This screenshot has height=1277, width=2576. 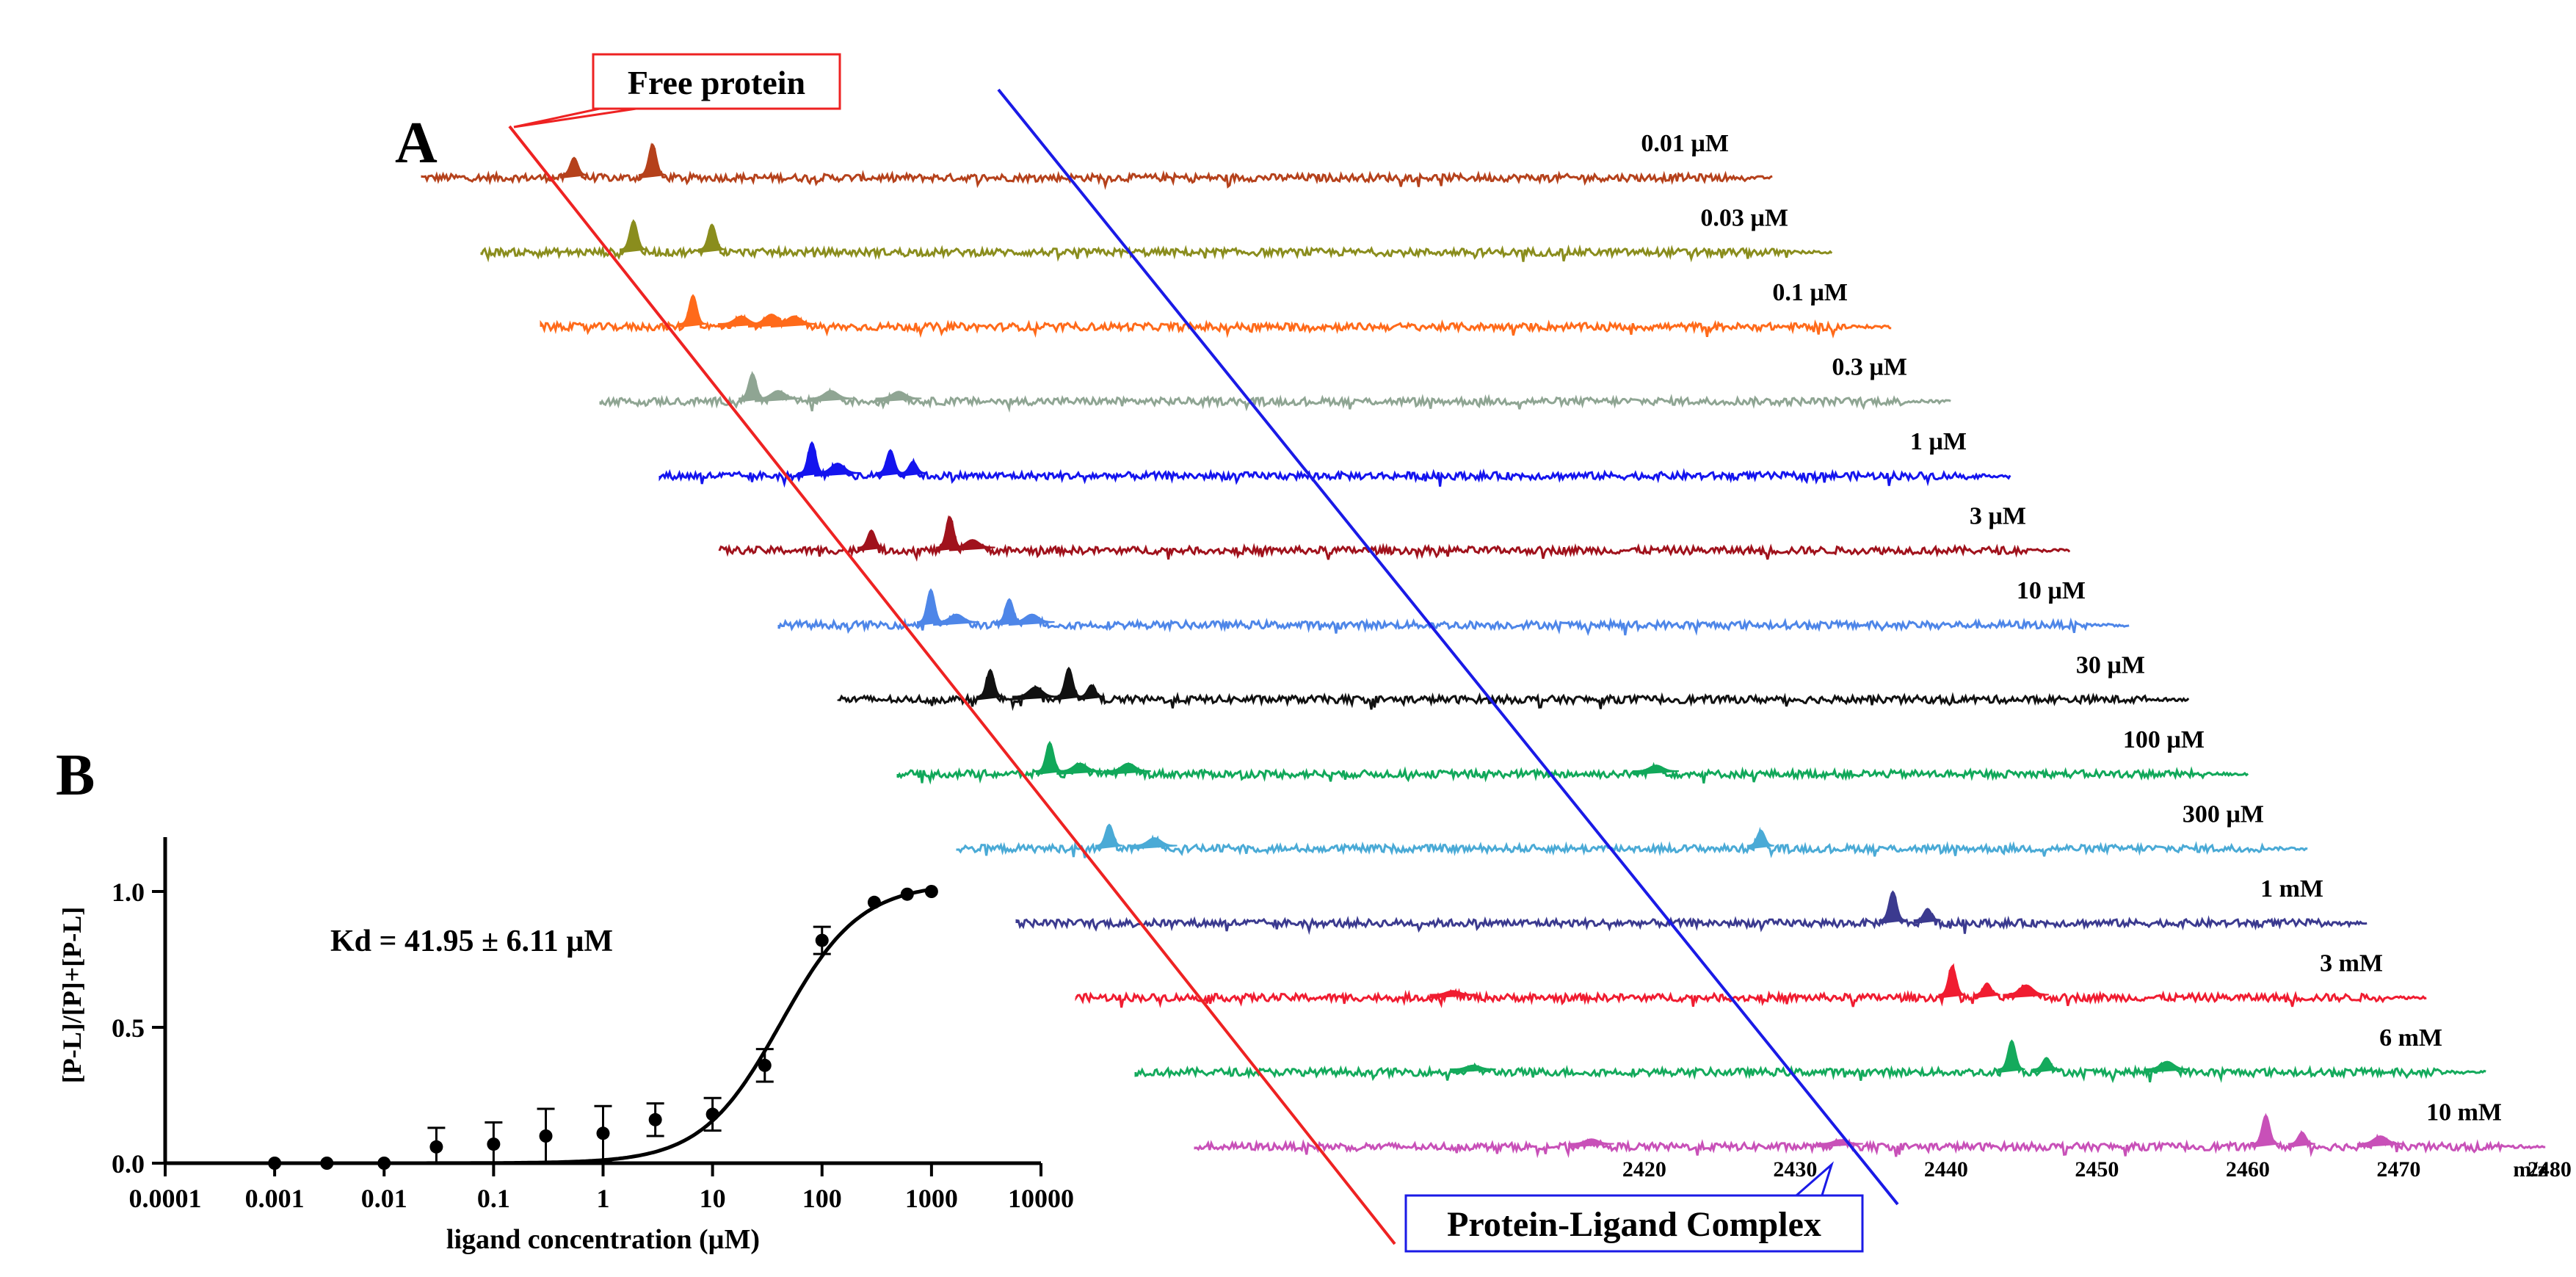 I want to click on complex-label: Protein-Ligand Complex, so click(x=1634, y=1224).